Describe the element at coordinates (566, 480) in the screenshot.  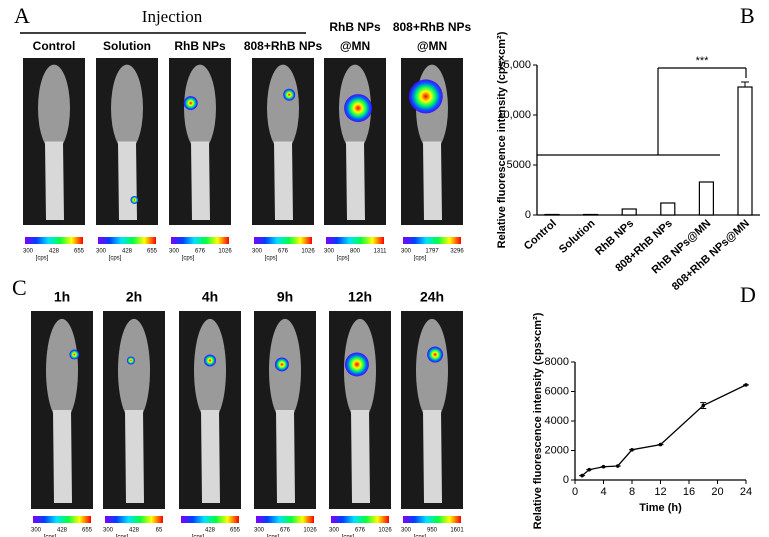
I see `y-tick-label: 0` at that location.